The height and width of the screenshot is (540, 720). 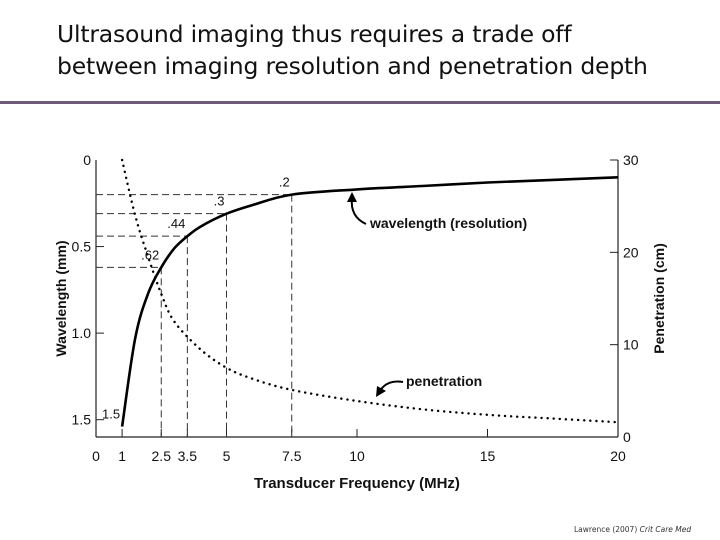 What do you see at coordinates (659, 298) in the screenshot?
I see `y-right-axis-title: Penetration (cm)` at bounding box center [659, 298].